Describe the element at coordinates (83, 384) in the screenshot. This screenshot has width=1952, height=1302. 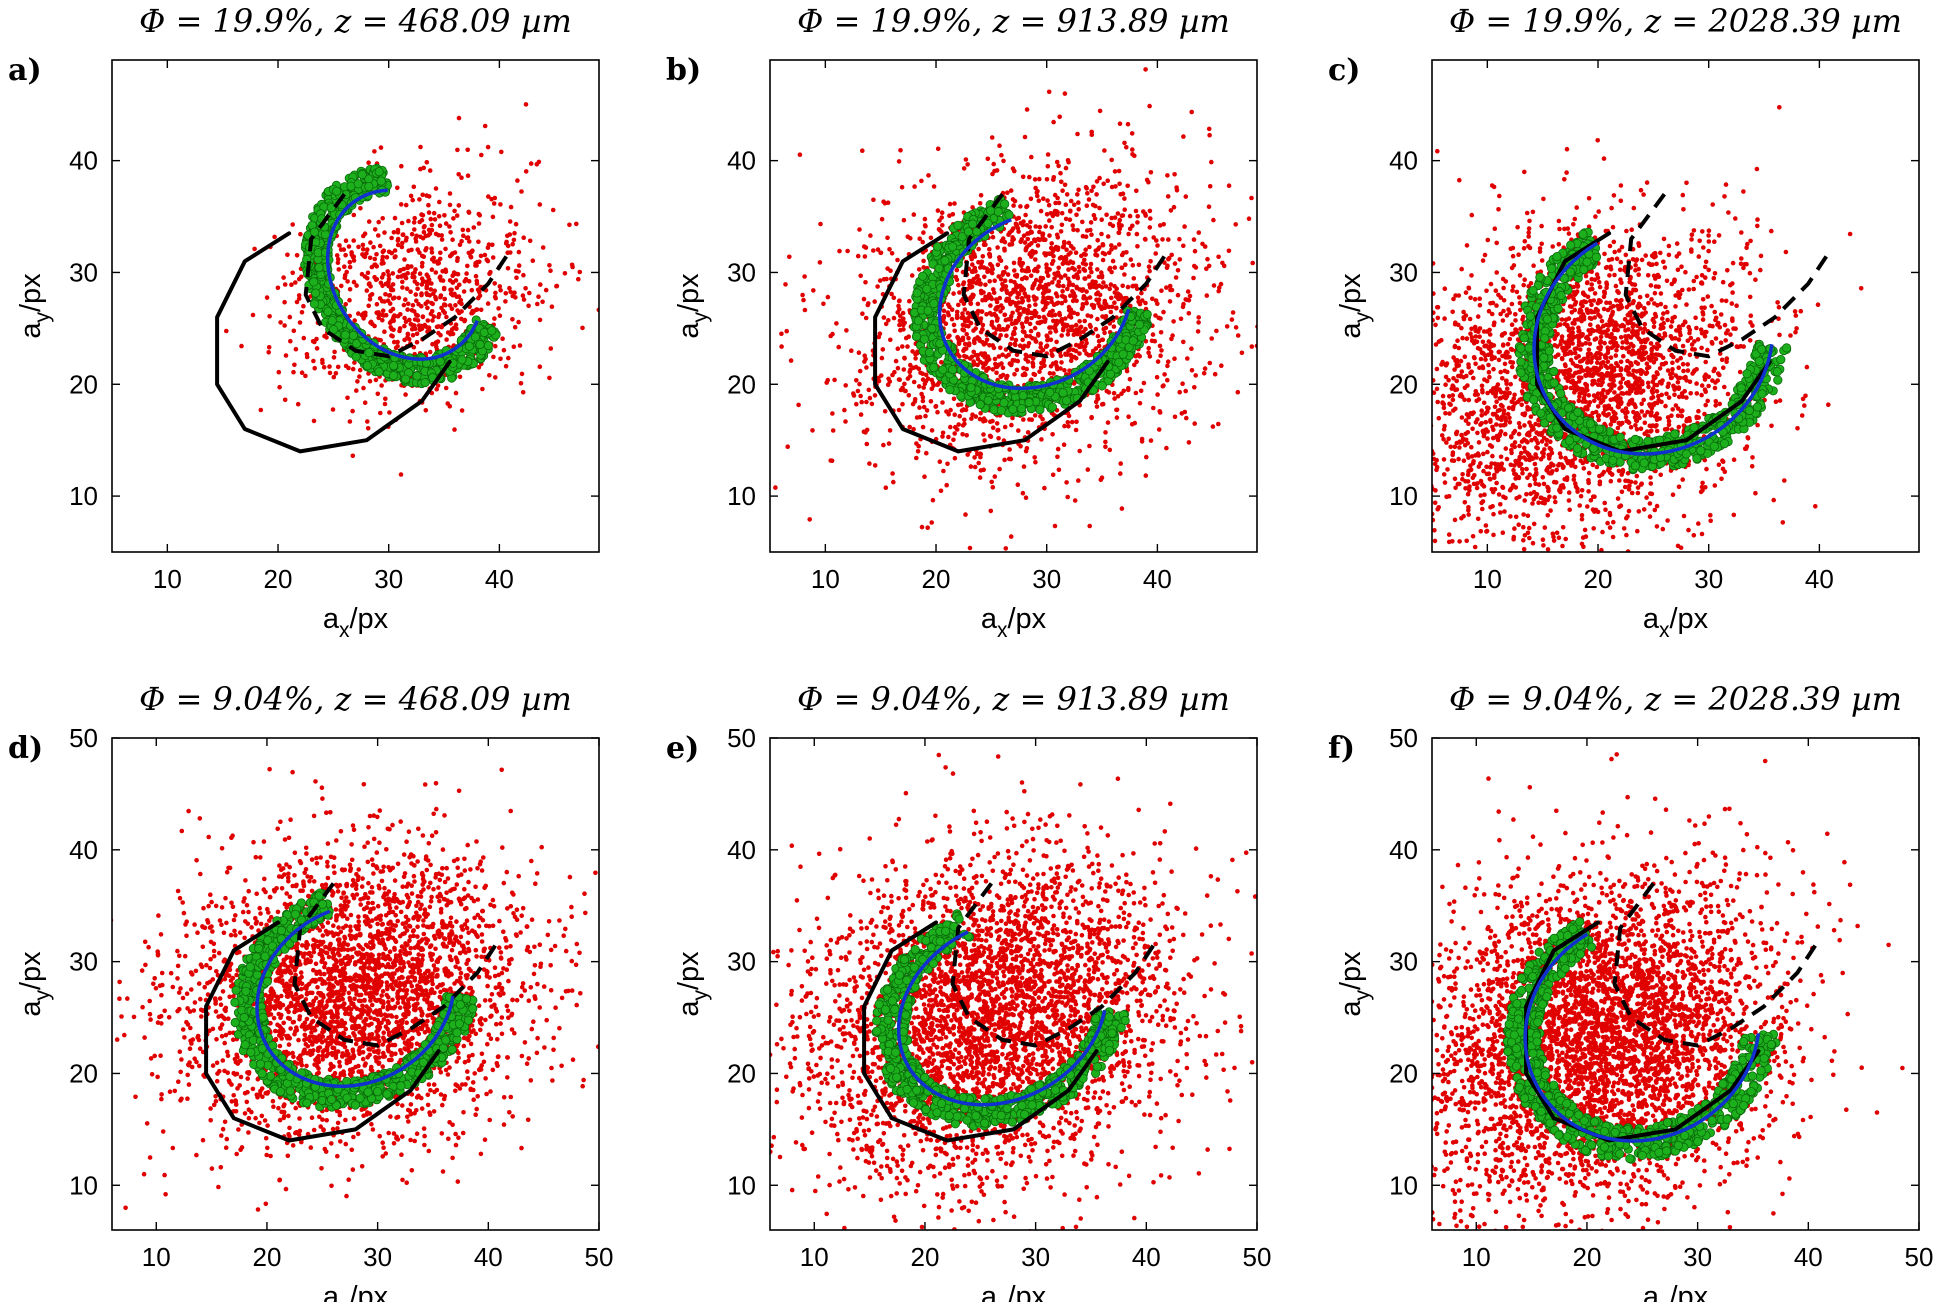
I see `y-tick-label: 20` at that location.